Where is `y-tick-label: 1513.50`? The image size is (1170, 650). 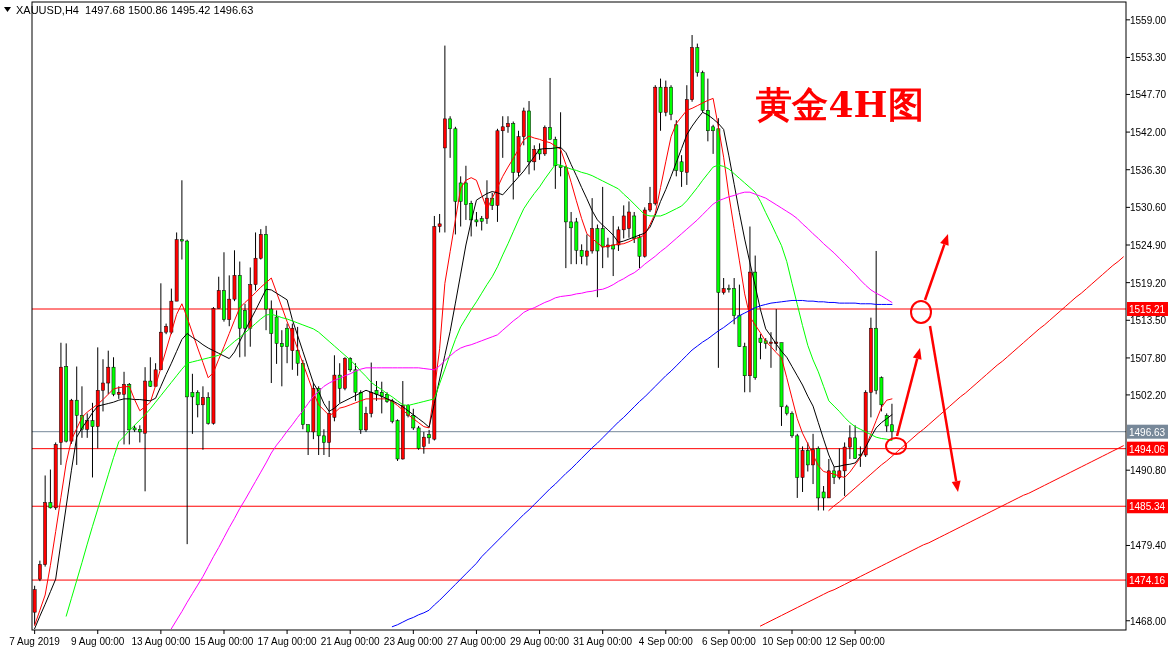
y-tick-label: 1513.50 is located at coordinates (1148, 321).